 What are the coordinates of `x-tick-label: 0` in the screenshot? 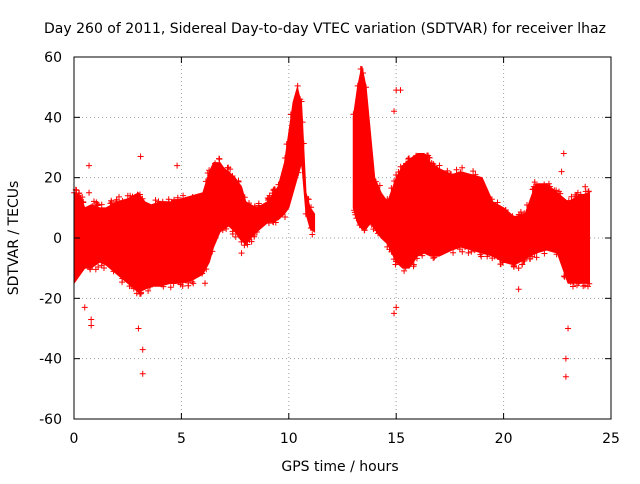 It's located at (74, 439).